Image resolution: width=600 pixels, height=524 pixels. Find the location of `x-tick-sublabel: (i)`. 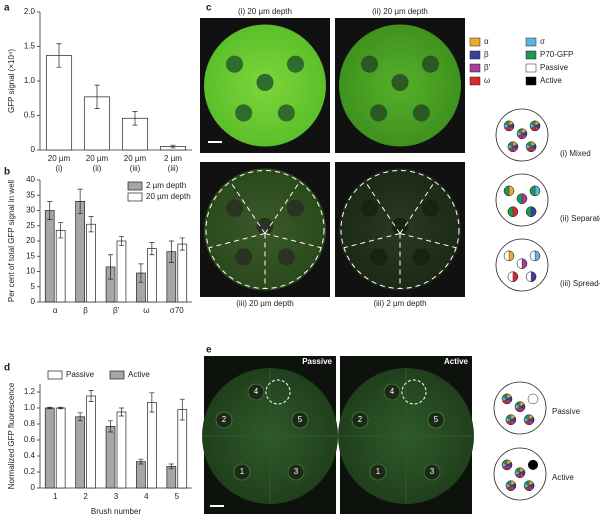

x-tick-sublabel: (i) is located at coordinates (58, 168).